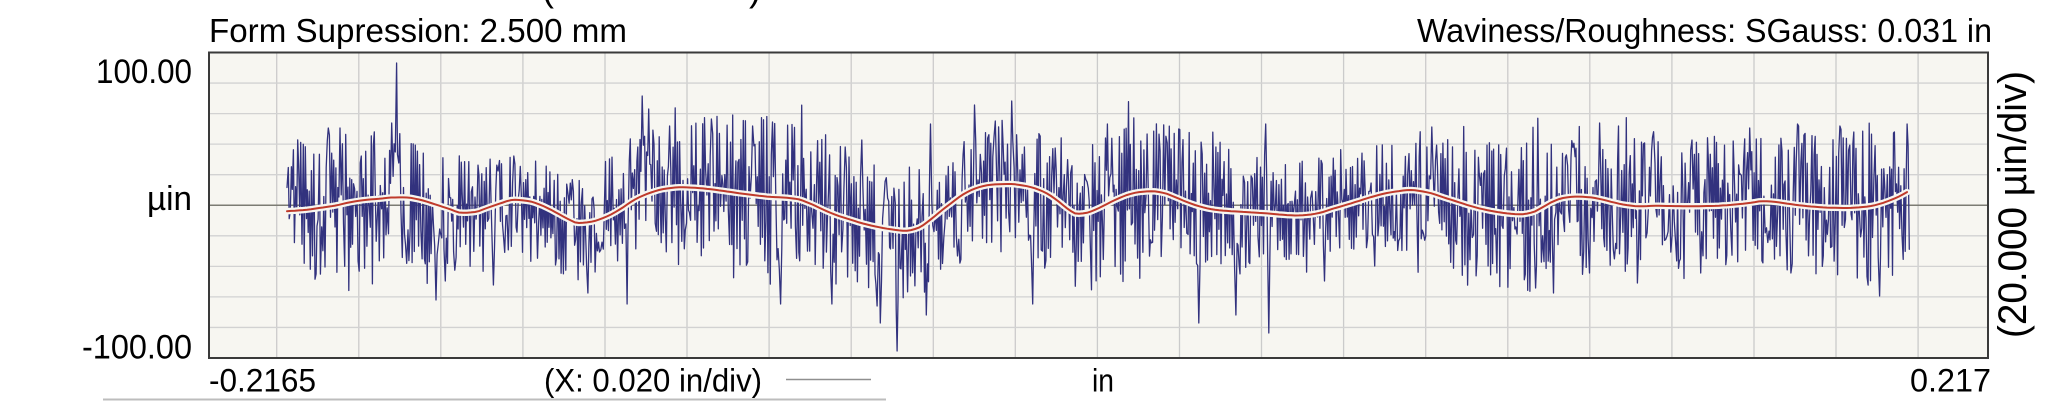 This screenshot has width=2048, height=401. I want to click on svg-text: Form Supression: 2.500 mm, so click(418, 30).